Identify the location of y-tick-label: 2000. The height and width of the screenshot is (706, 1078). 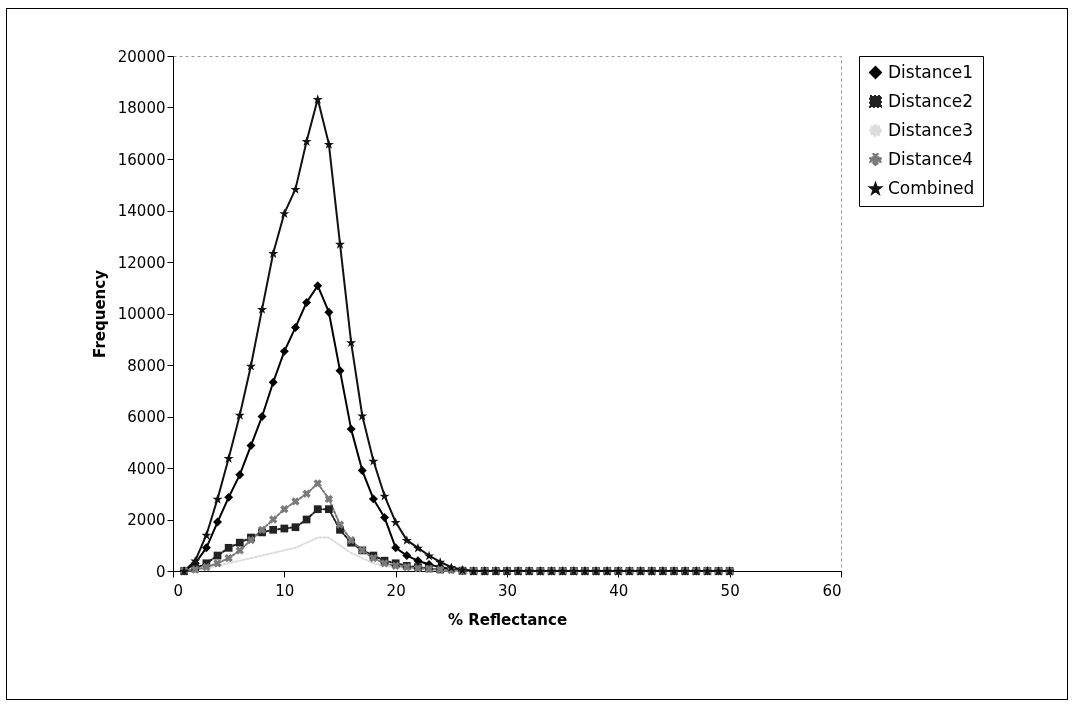
(146, 520).